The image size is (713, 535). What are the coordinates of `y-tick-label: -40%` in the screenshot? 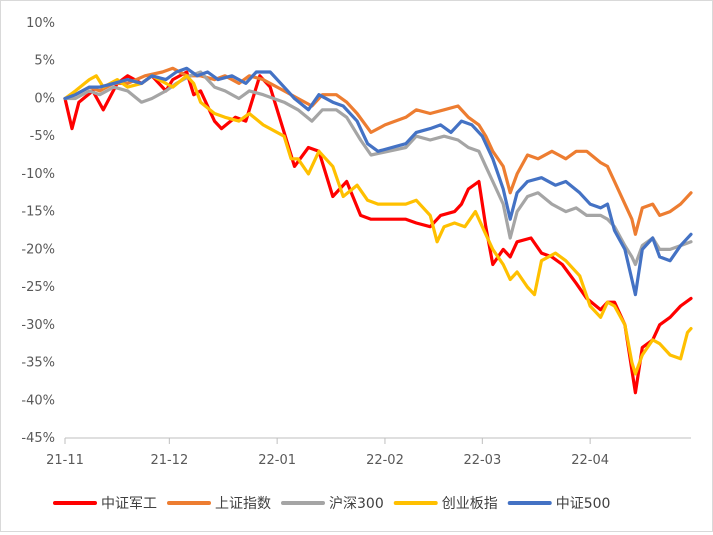 It's located at (38, 400).